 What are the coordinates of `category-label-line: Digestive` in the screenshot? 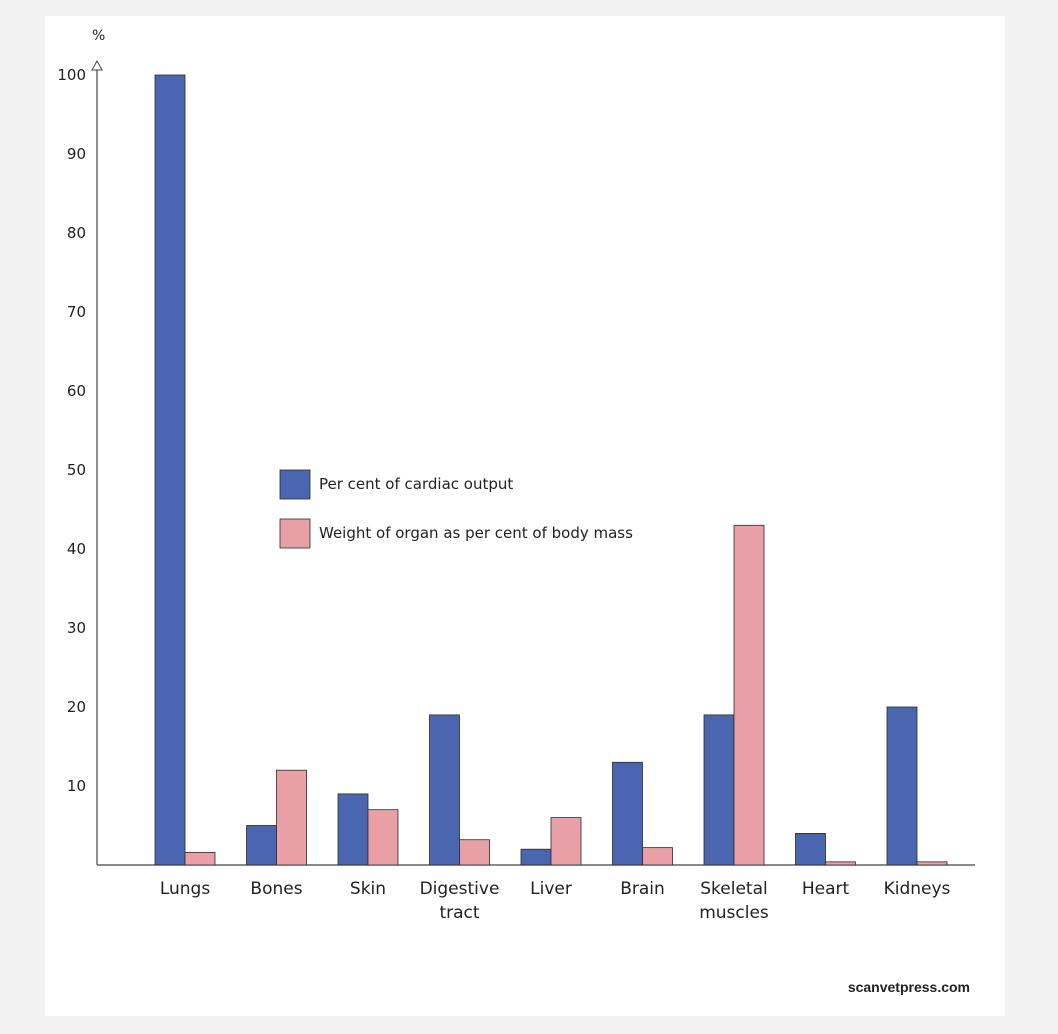 It's located at (460, 889).